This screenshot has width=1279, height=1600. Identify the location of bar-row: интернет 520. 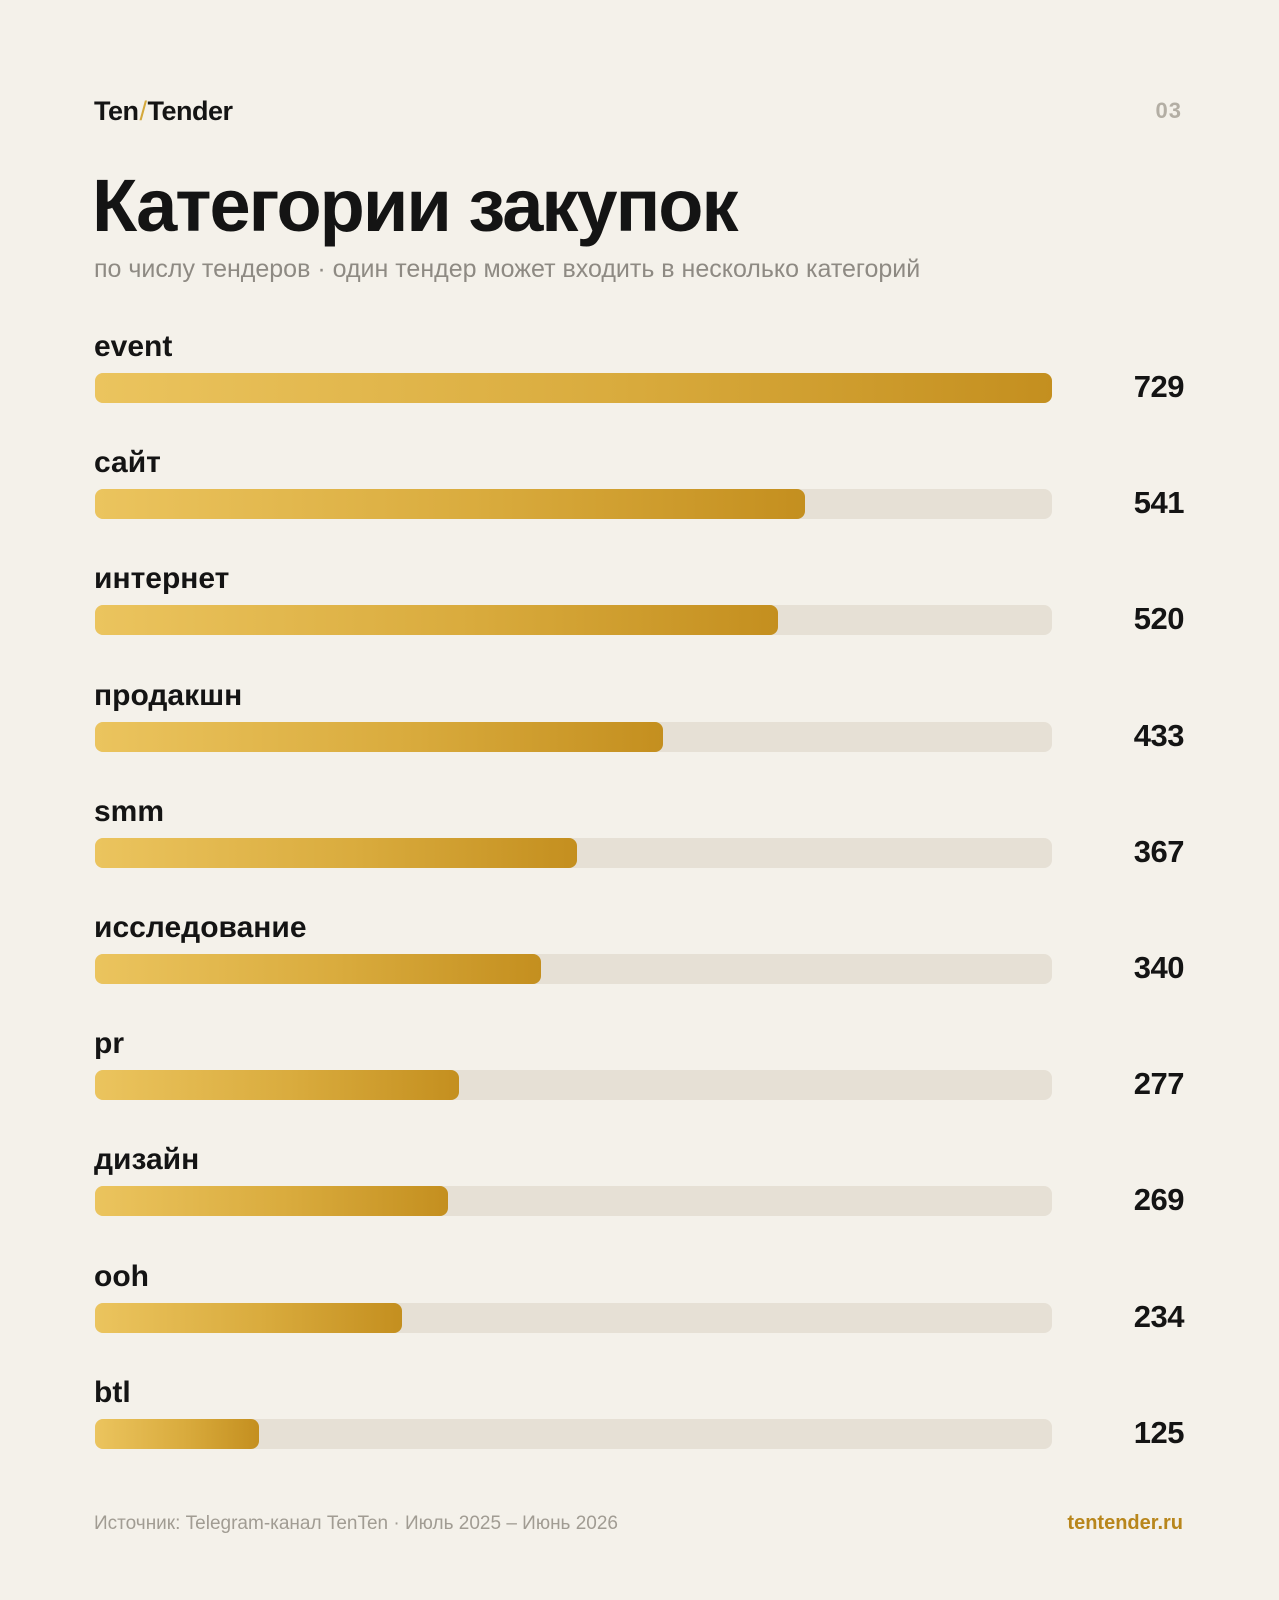
(639, 615).